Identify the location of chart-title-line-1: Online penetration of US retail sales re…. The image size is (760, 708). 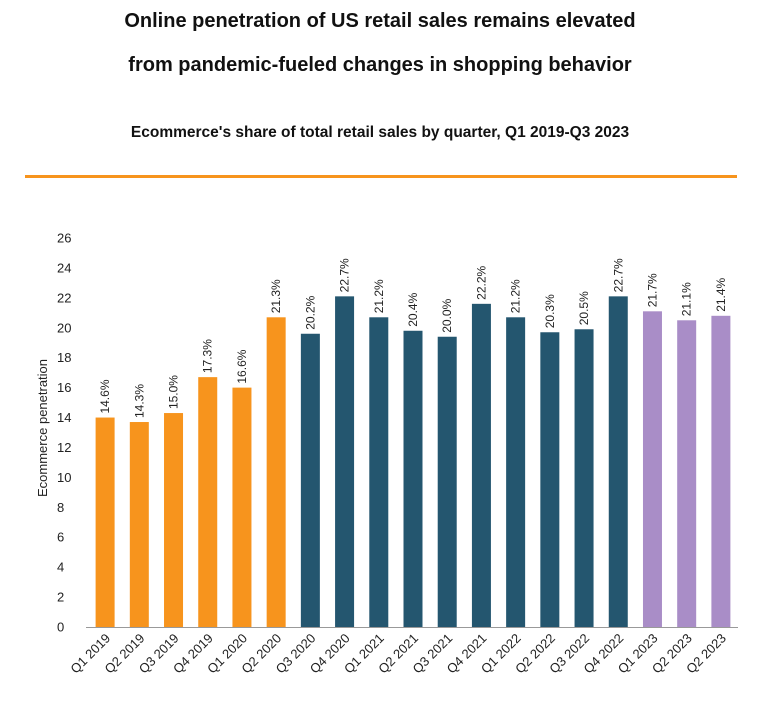
(380, 21).